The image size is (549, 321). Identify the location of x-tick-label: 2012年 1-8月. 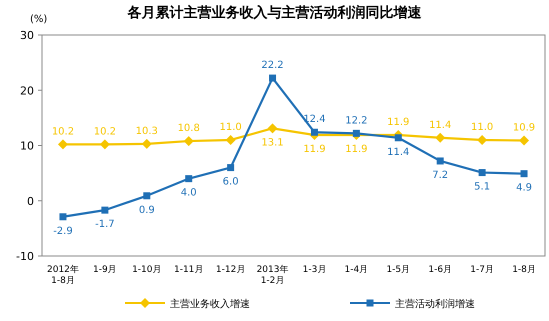
(63, 275).